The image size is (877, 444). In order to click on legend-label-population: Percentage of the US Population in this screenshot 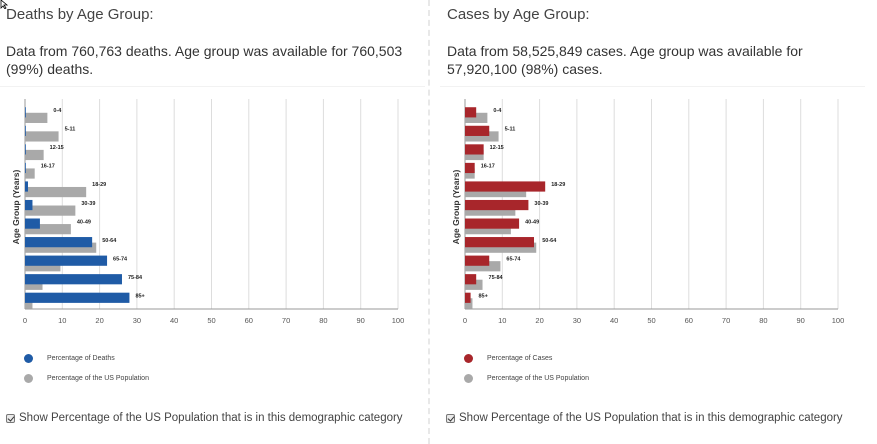, I will do `click(98, 378)`.